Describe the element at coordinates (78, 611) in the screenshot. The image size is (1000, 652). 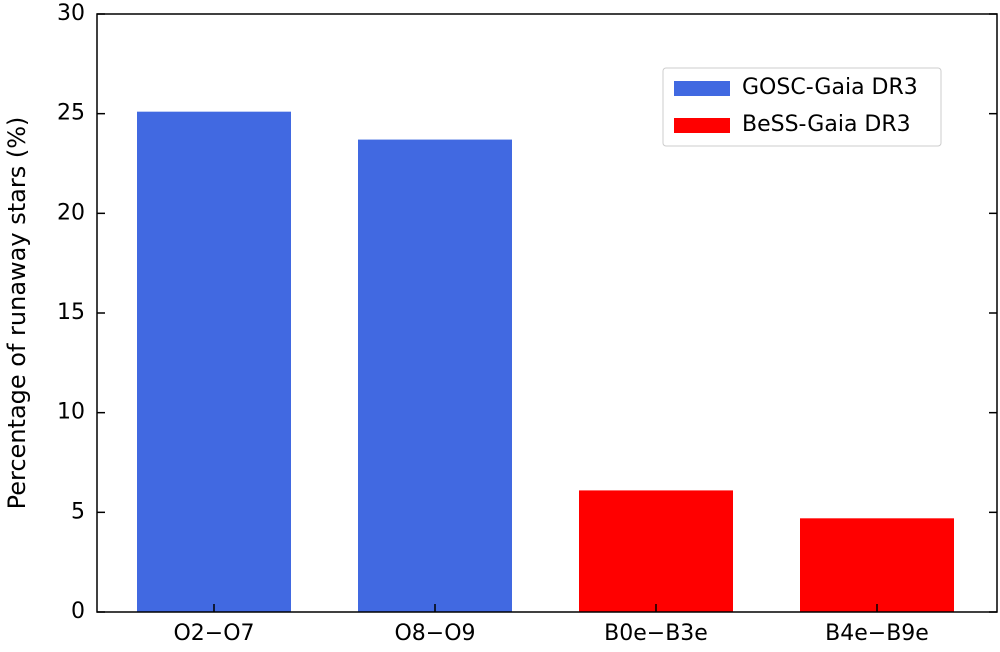
I see `y-tick-label: 0` at that location.